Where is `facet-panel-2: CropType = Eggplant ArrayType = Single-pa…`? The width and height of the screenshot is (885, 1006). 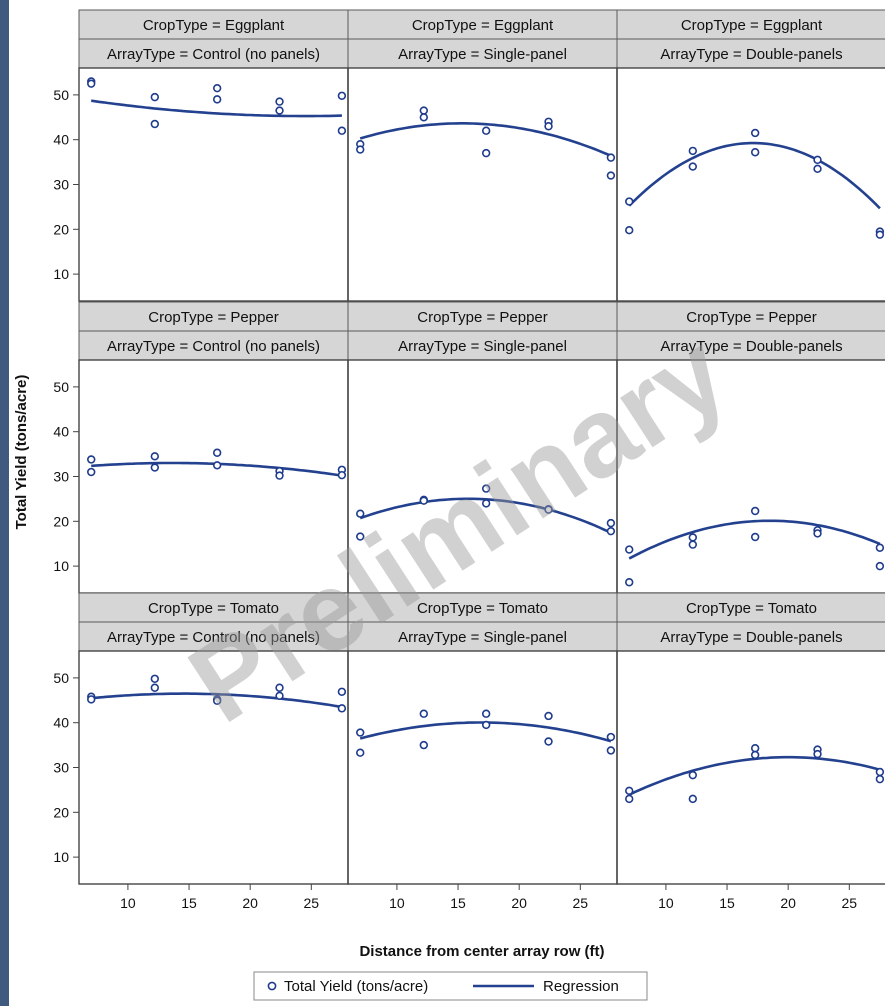
facet-panel-2: CropType = Eggplant ArrayType = Single-pa… is located at coordinates (482, 155).